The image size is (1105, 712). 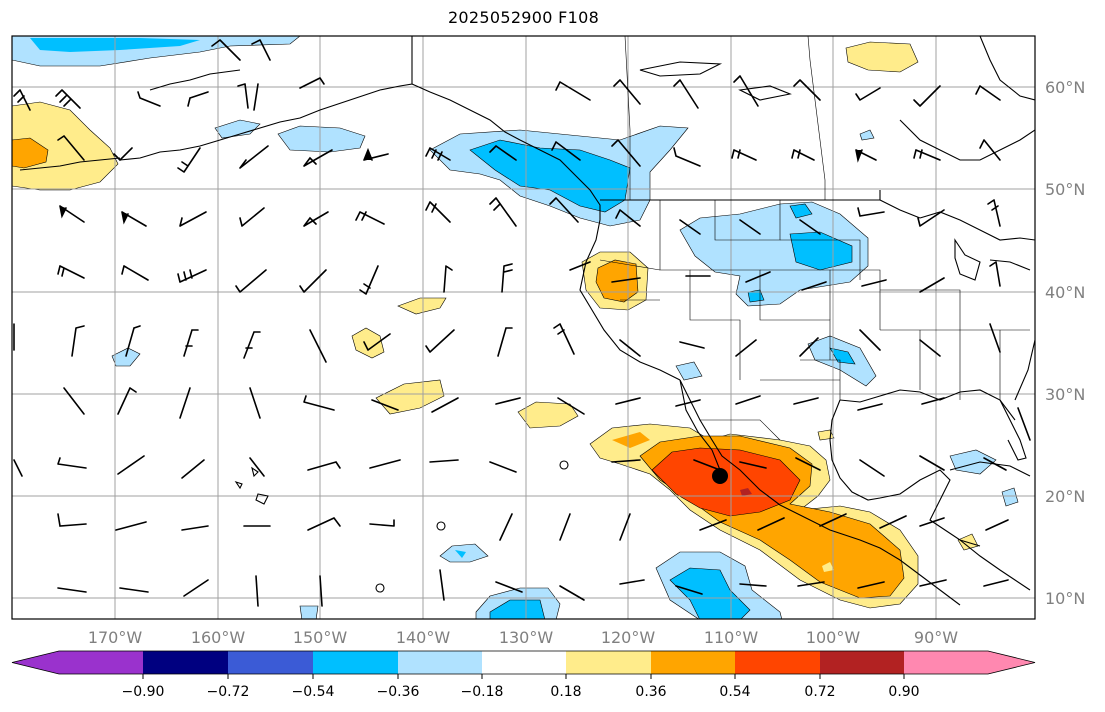 What do you see at coordinates (143, 692) in the screenshot?
I see `colorbar-label: −0.90` at bounding box center [143, 692].